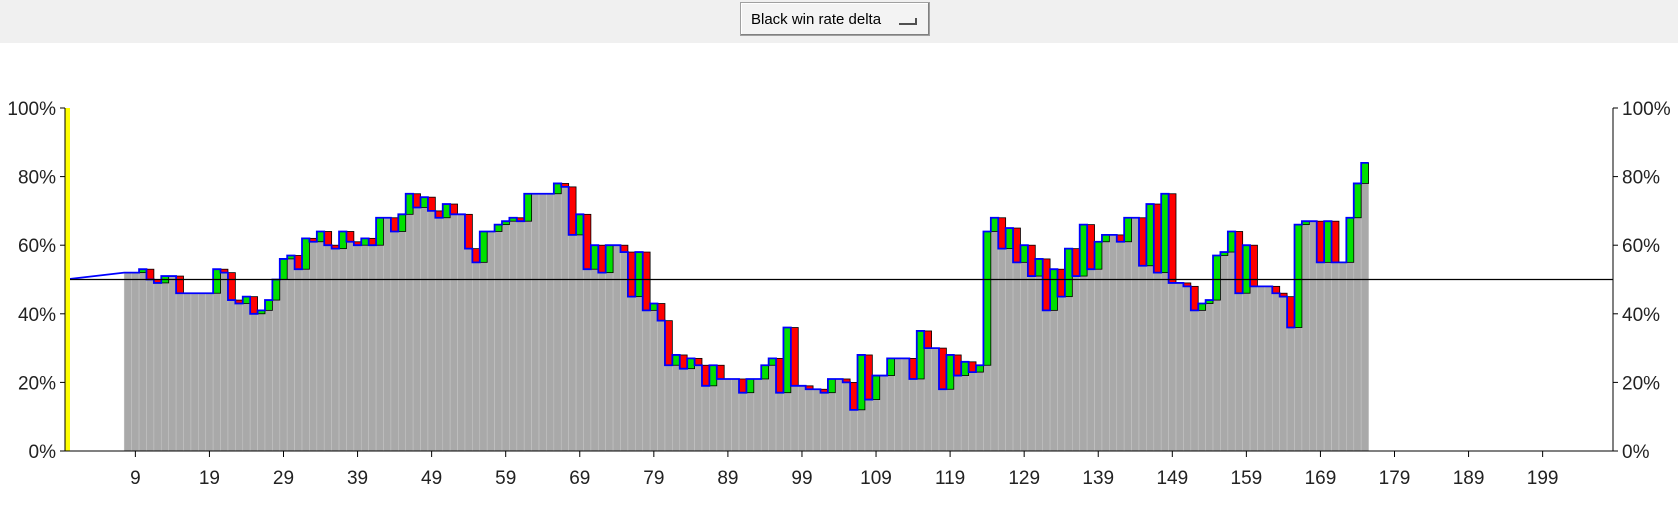  Describe the element at coordinates (1024, 478) in the screenshot. I see `x-tick-label: 129` at that location.